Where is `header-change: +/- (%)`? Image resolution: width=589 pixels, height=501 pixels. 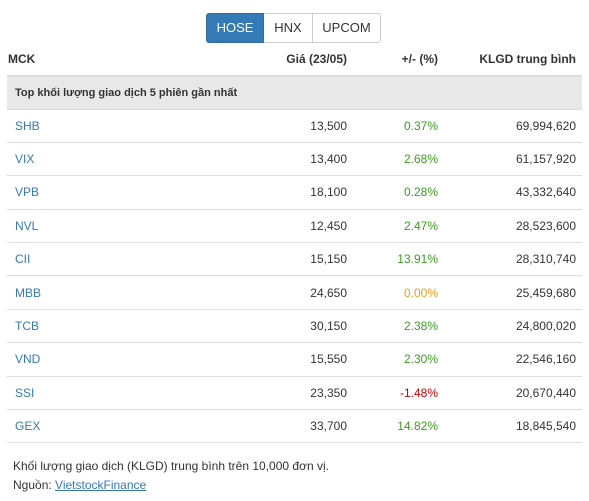
header-change: +/- (%) is located at coordinates (402, 60).